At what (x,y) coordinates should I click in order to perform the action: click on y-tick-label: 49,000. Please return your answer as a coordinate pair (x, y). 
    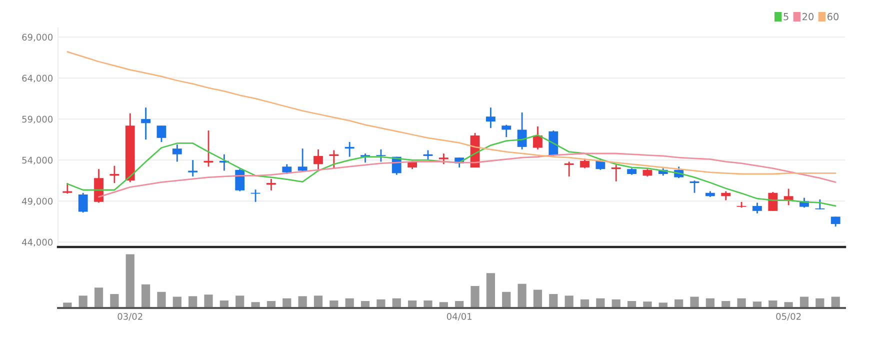
    Looking at the image, I should click on (37, 202).